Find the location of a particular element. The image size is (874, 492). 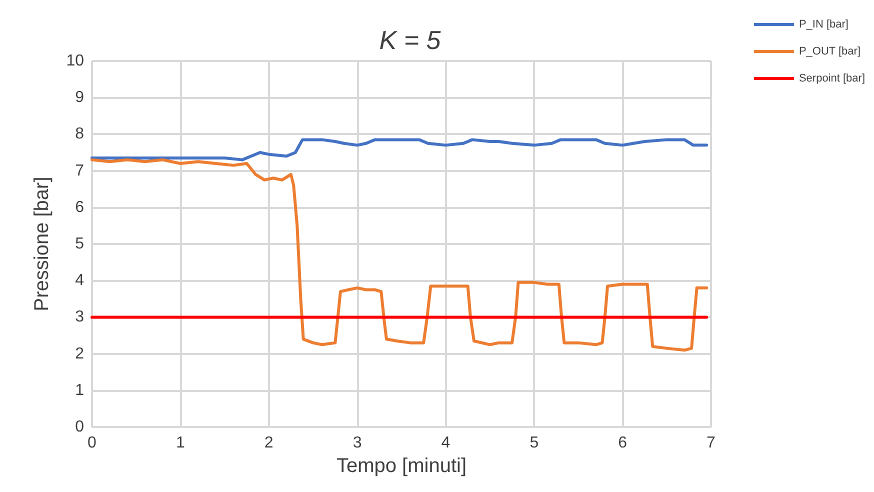

x-tick-label: 5 is located at coordinates (534, 443).